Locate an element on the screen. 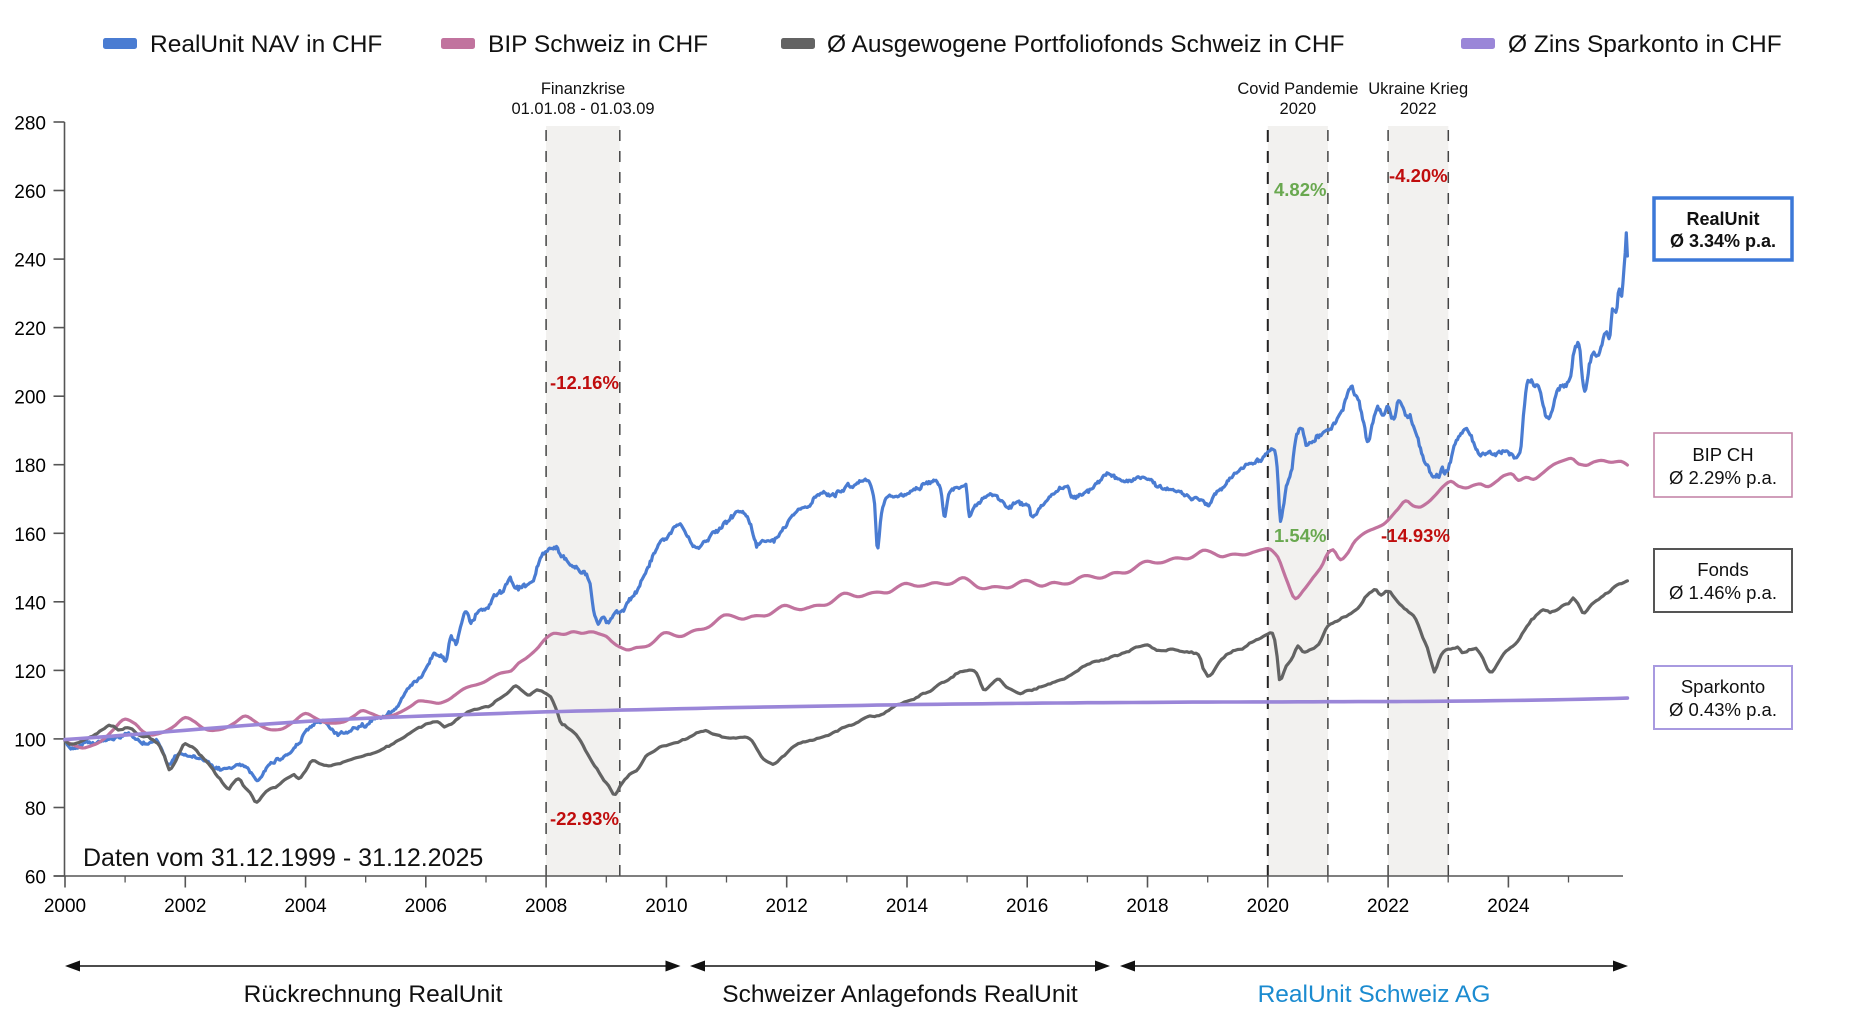  svg-text: Ø 1.46% p.a. is located at coordinates (1723, 592).